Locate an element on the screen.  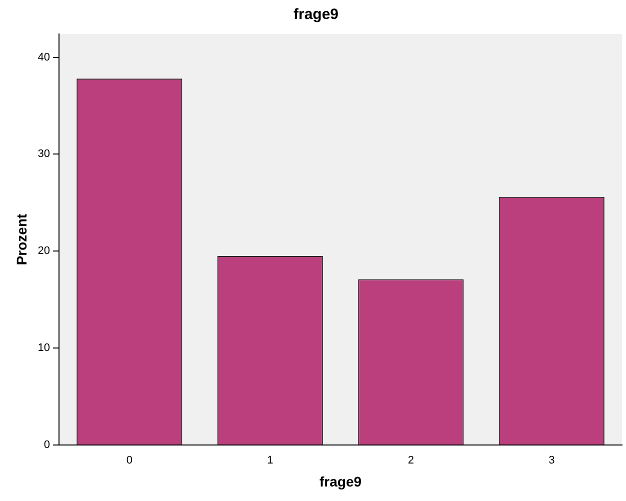
x-tick-label: 2 is located at coordinates (411, 460).